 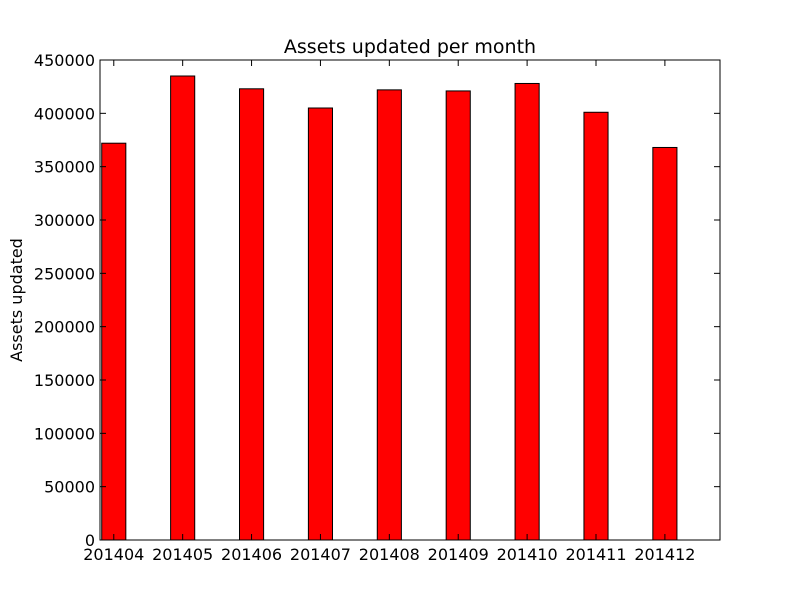 I want to click on x-tick-label-201405: 201405, so click(x=182, y=554).